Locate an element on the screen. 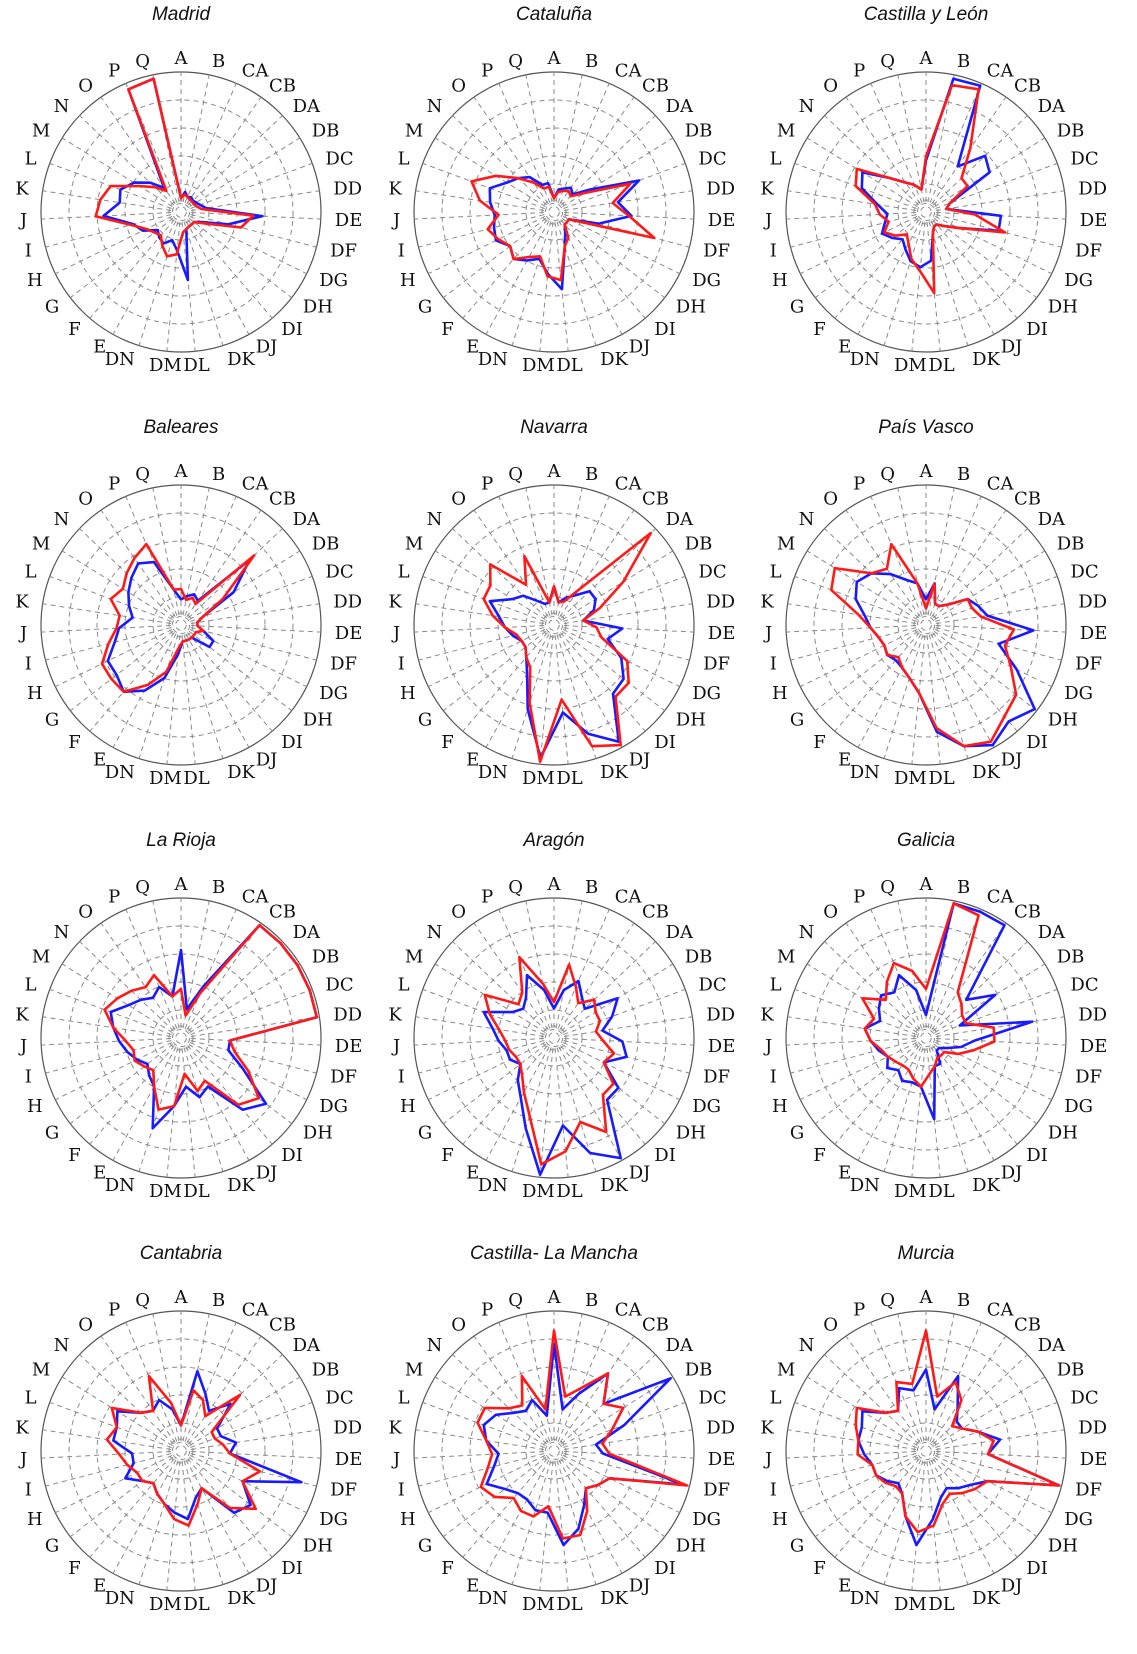 The width and height of the screenshot is (1137, 1654). panel-title: Castilla y León is located at coordinates (926, 14).